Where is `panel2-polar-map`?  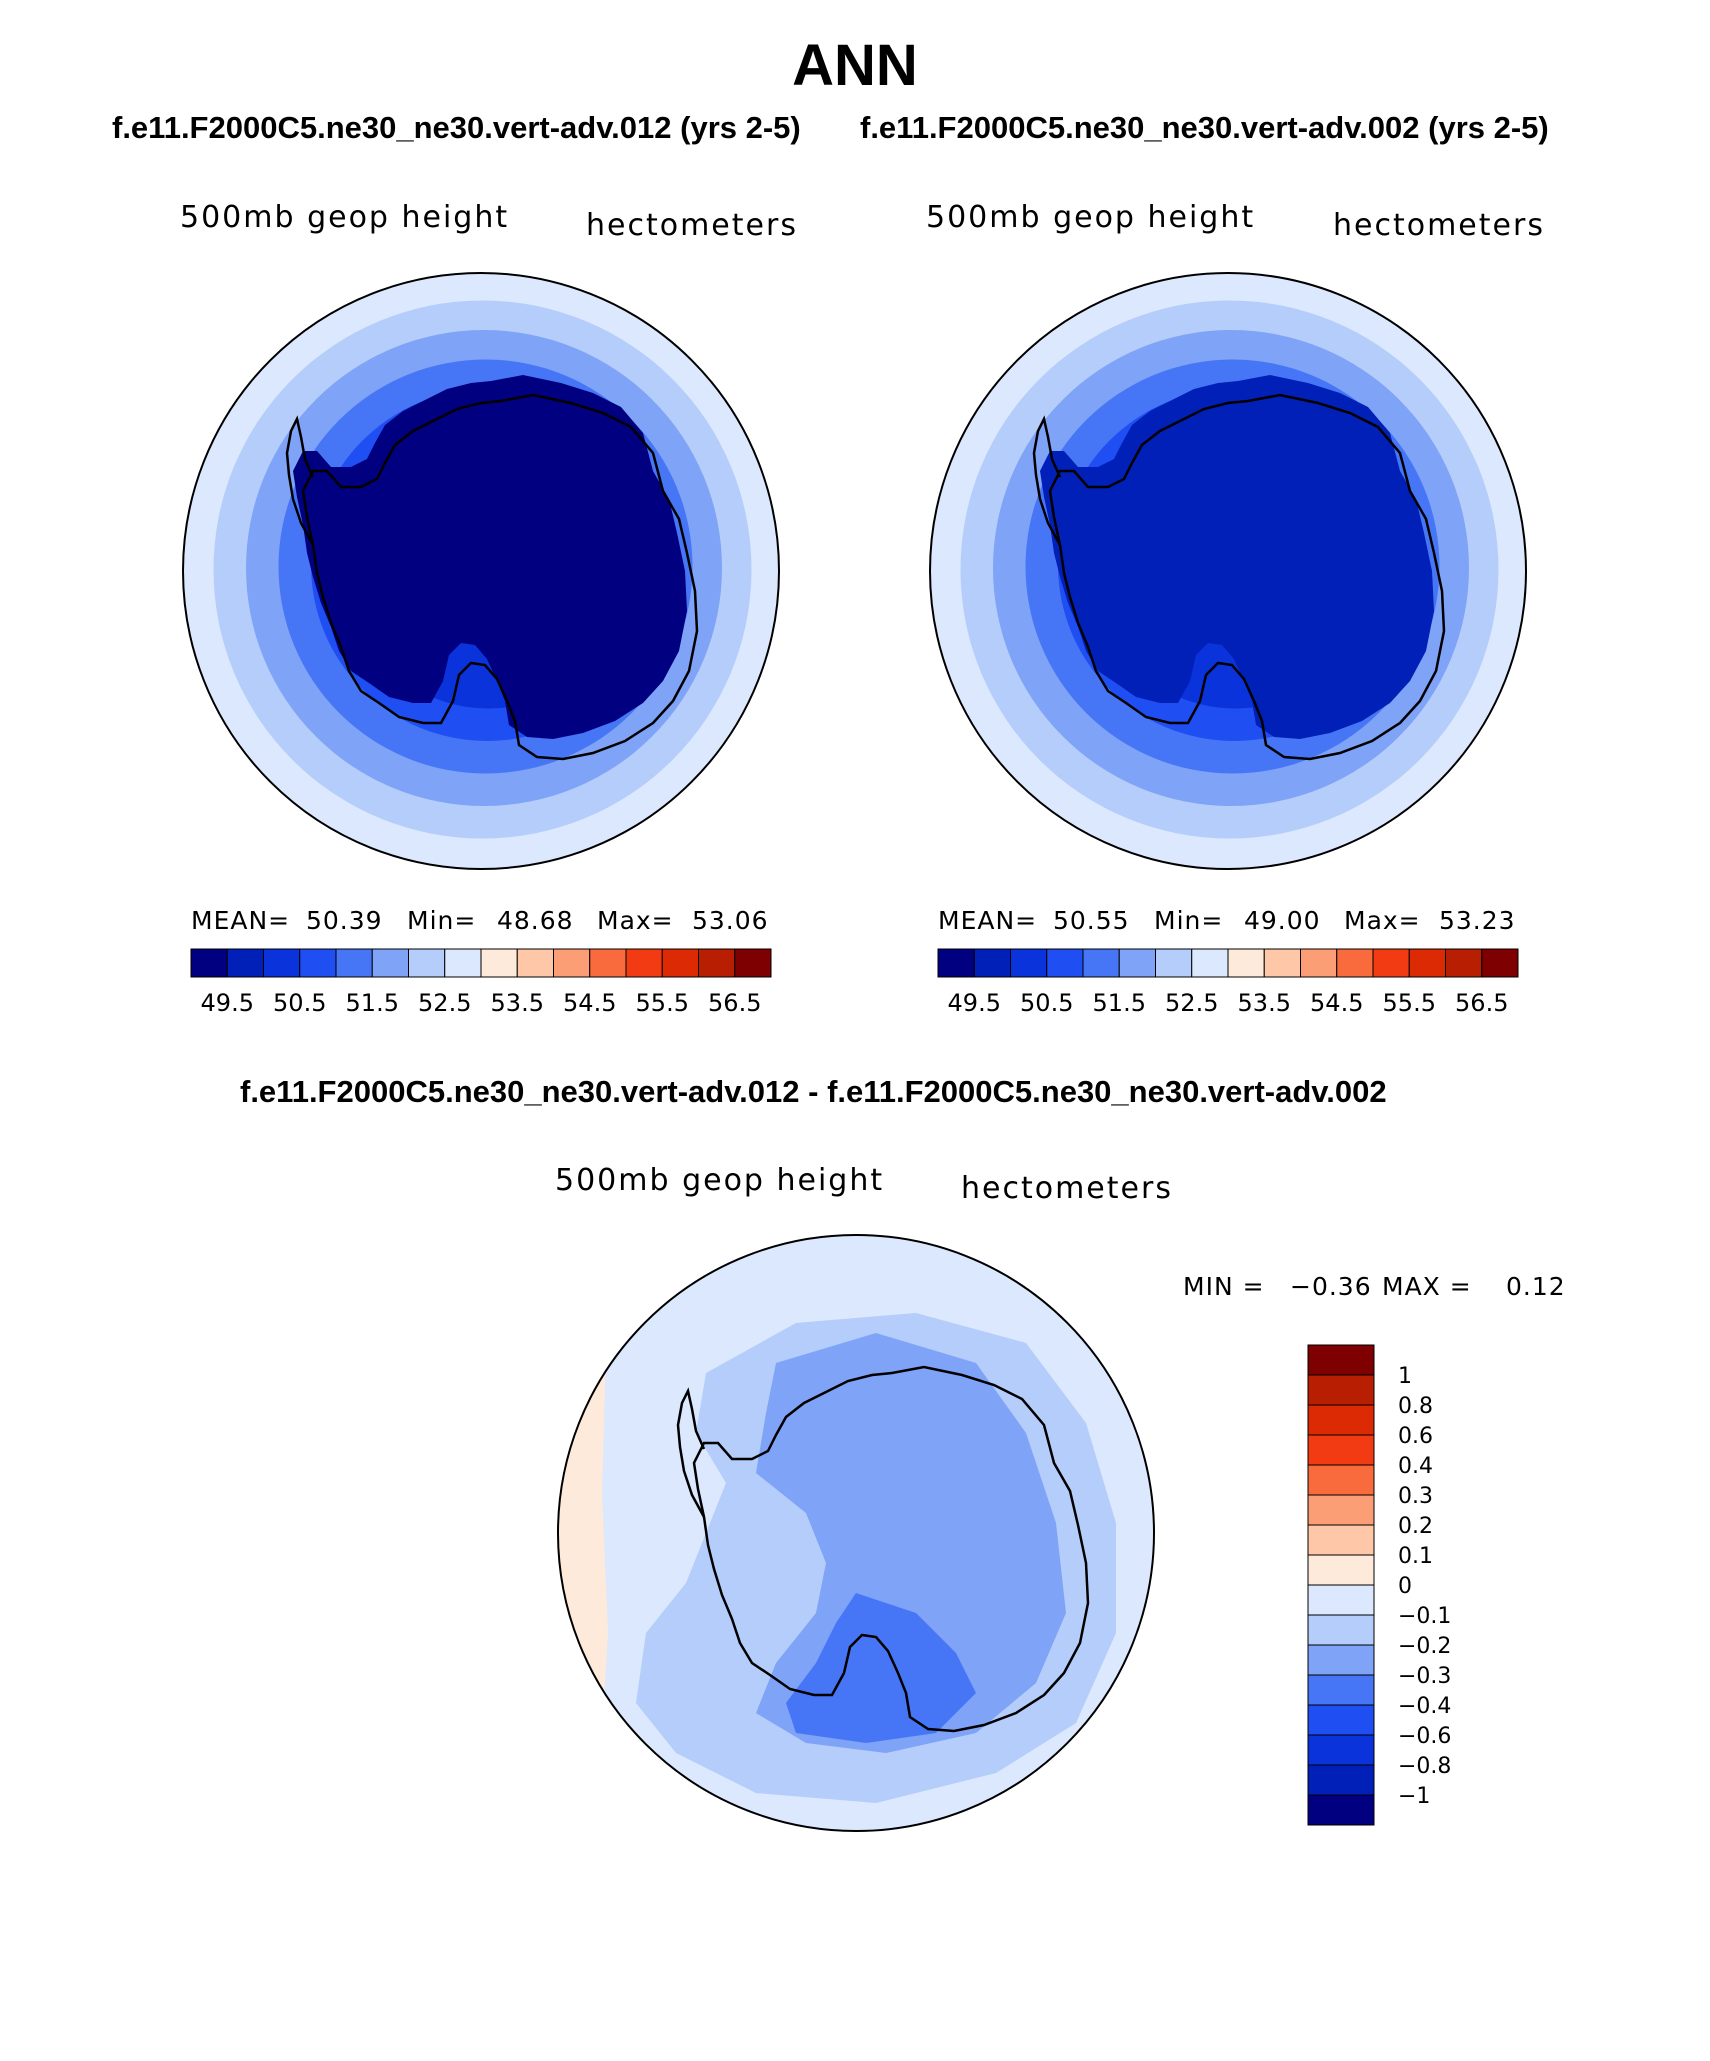 panel2-polar-map is located at coordinates (1228, 571).